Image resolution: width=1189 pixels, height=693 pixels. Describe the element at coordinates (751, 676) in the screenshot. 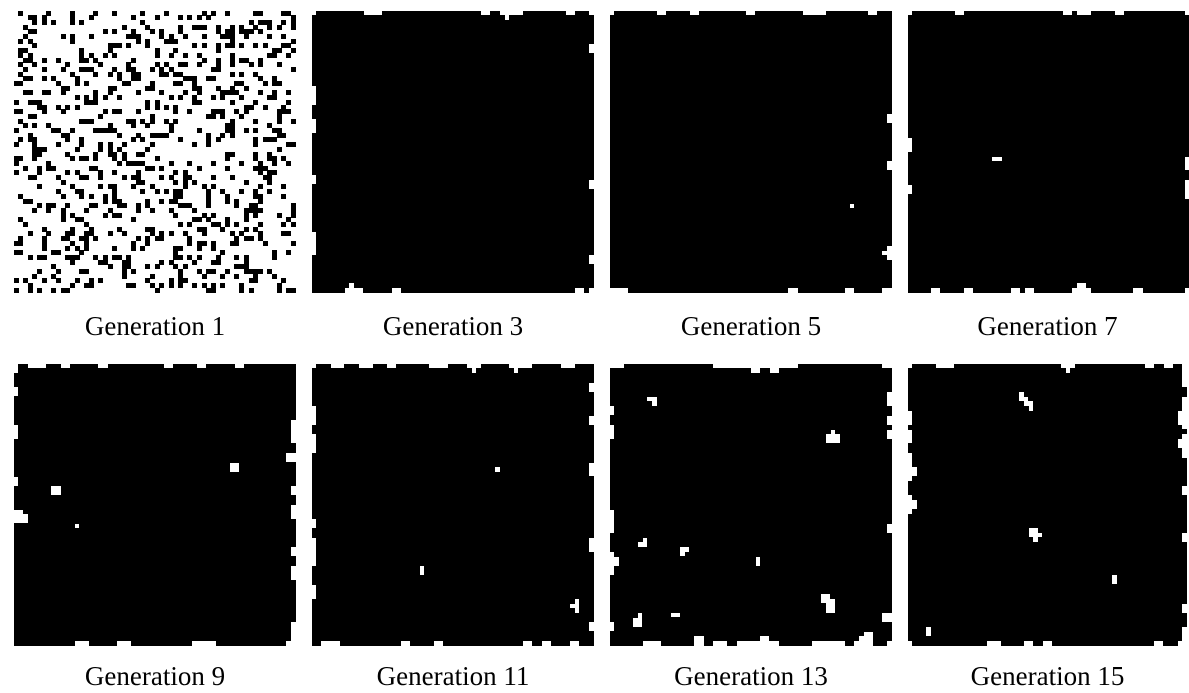

I see `caption-generation-13: Generation 13` at that location.